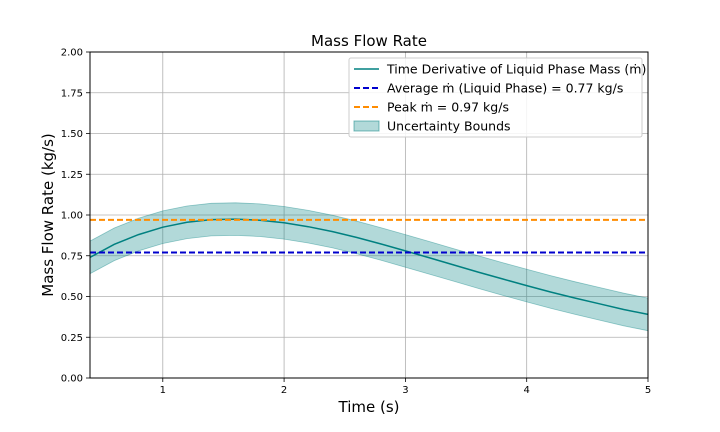 Image resolution: width=720 pixels, height=432 pixels. I want to click on y-tick-label-0: 0.00, so click(72, 379).